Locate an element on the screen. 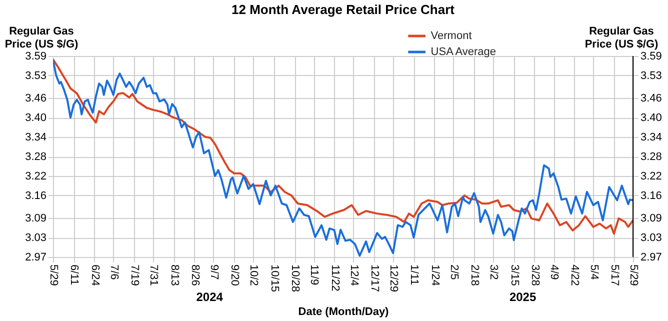 Image resolution: width=668 pixels, height=321 pixels. x-tick-label: 7/19 is located at coordinates (134, 275).